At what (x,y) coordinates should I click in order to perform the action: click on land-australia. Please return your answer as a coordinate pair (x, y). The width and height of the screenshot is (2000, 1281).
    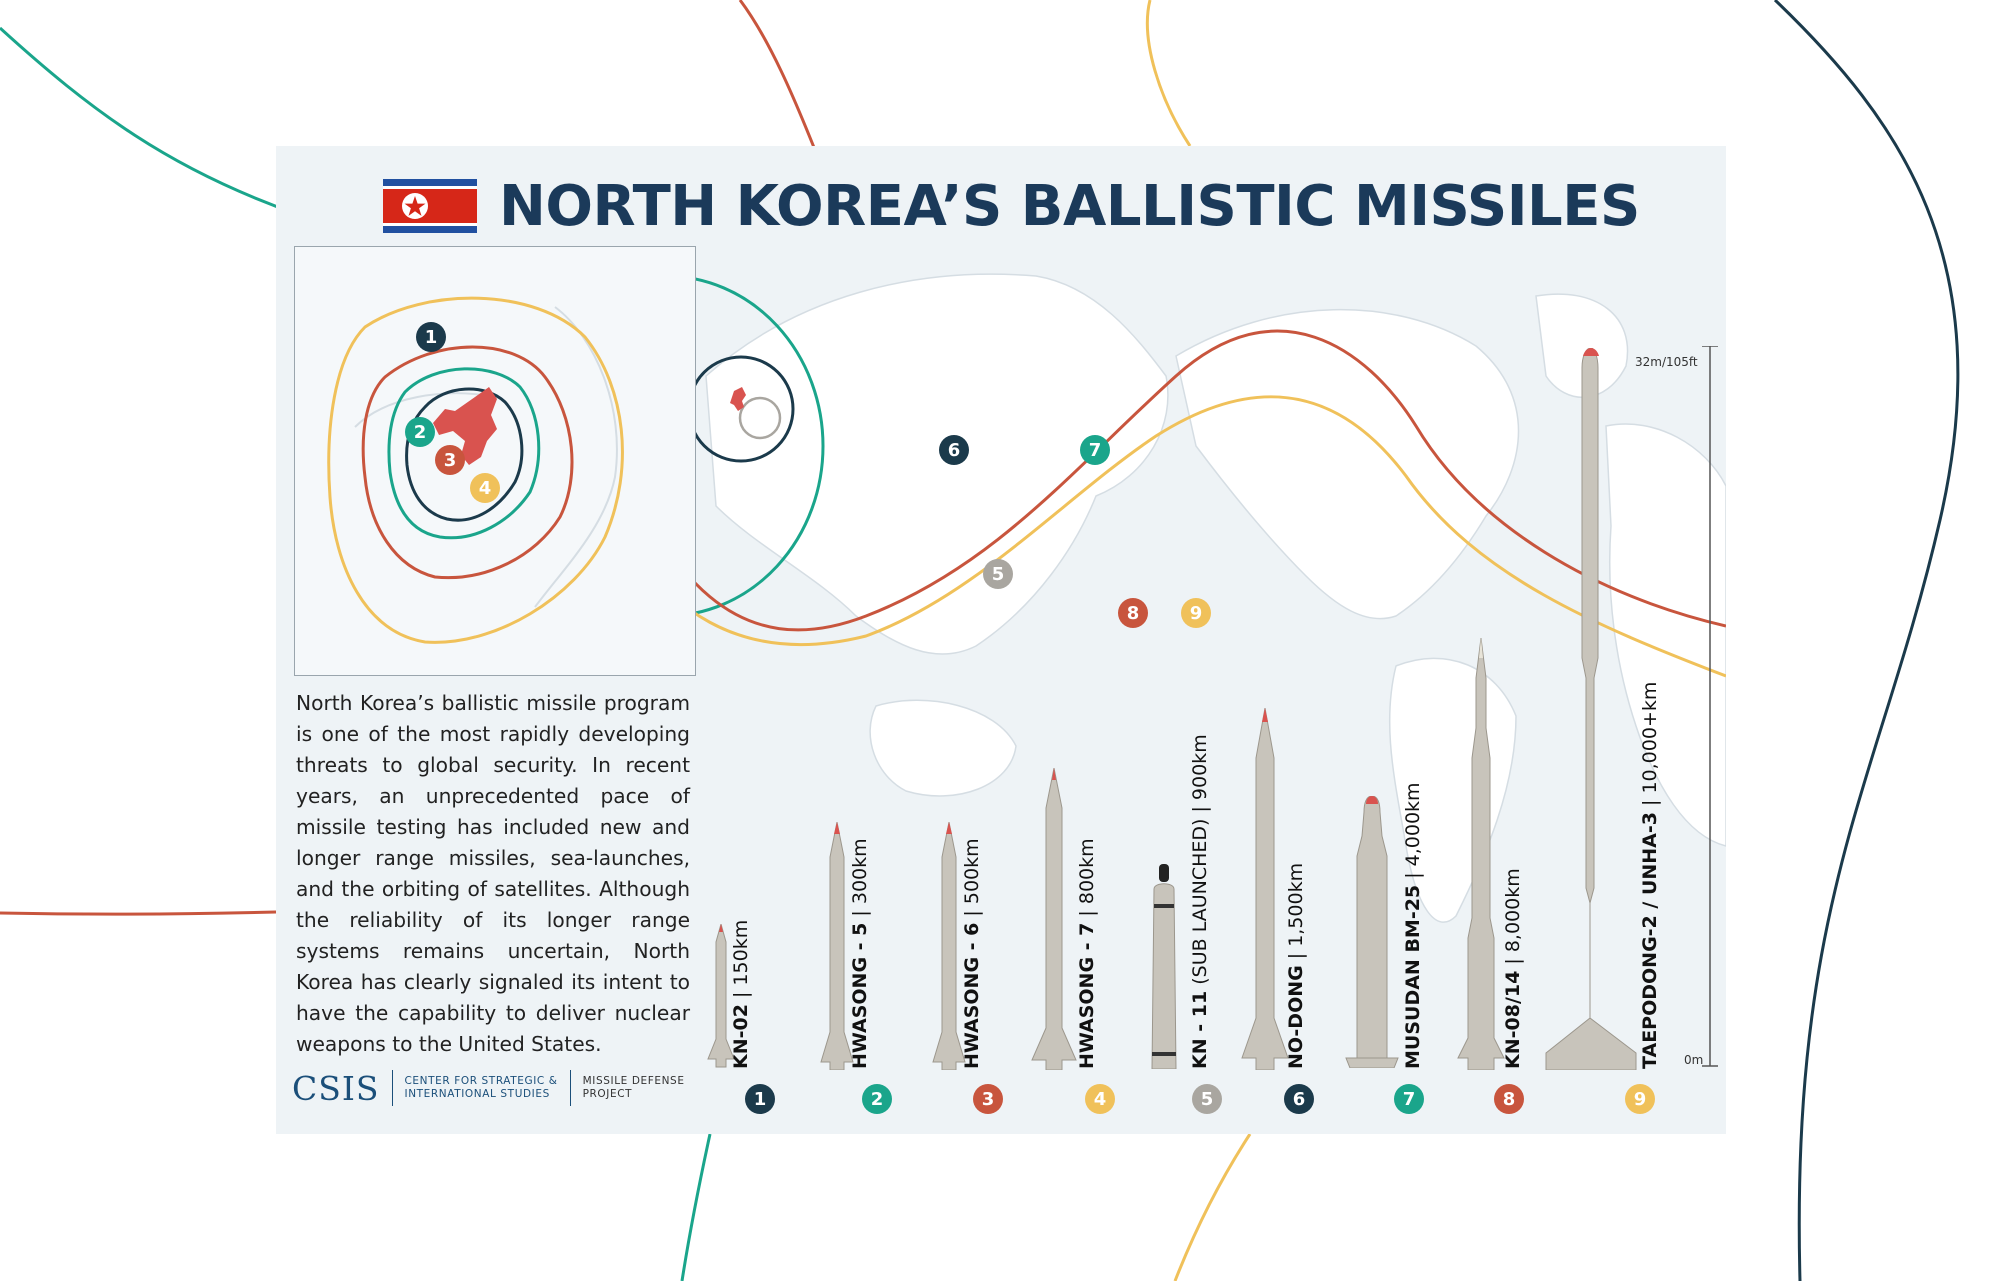
    Looking at the image, I should click on (943, 748).